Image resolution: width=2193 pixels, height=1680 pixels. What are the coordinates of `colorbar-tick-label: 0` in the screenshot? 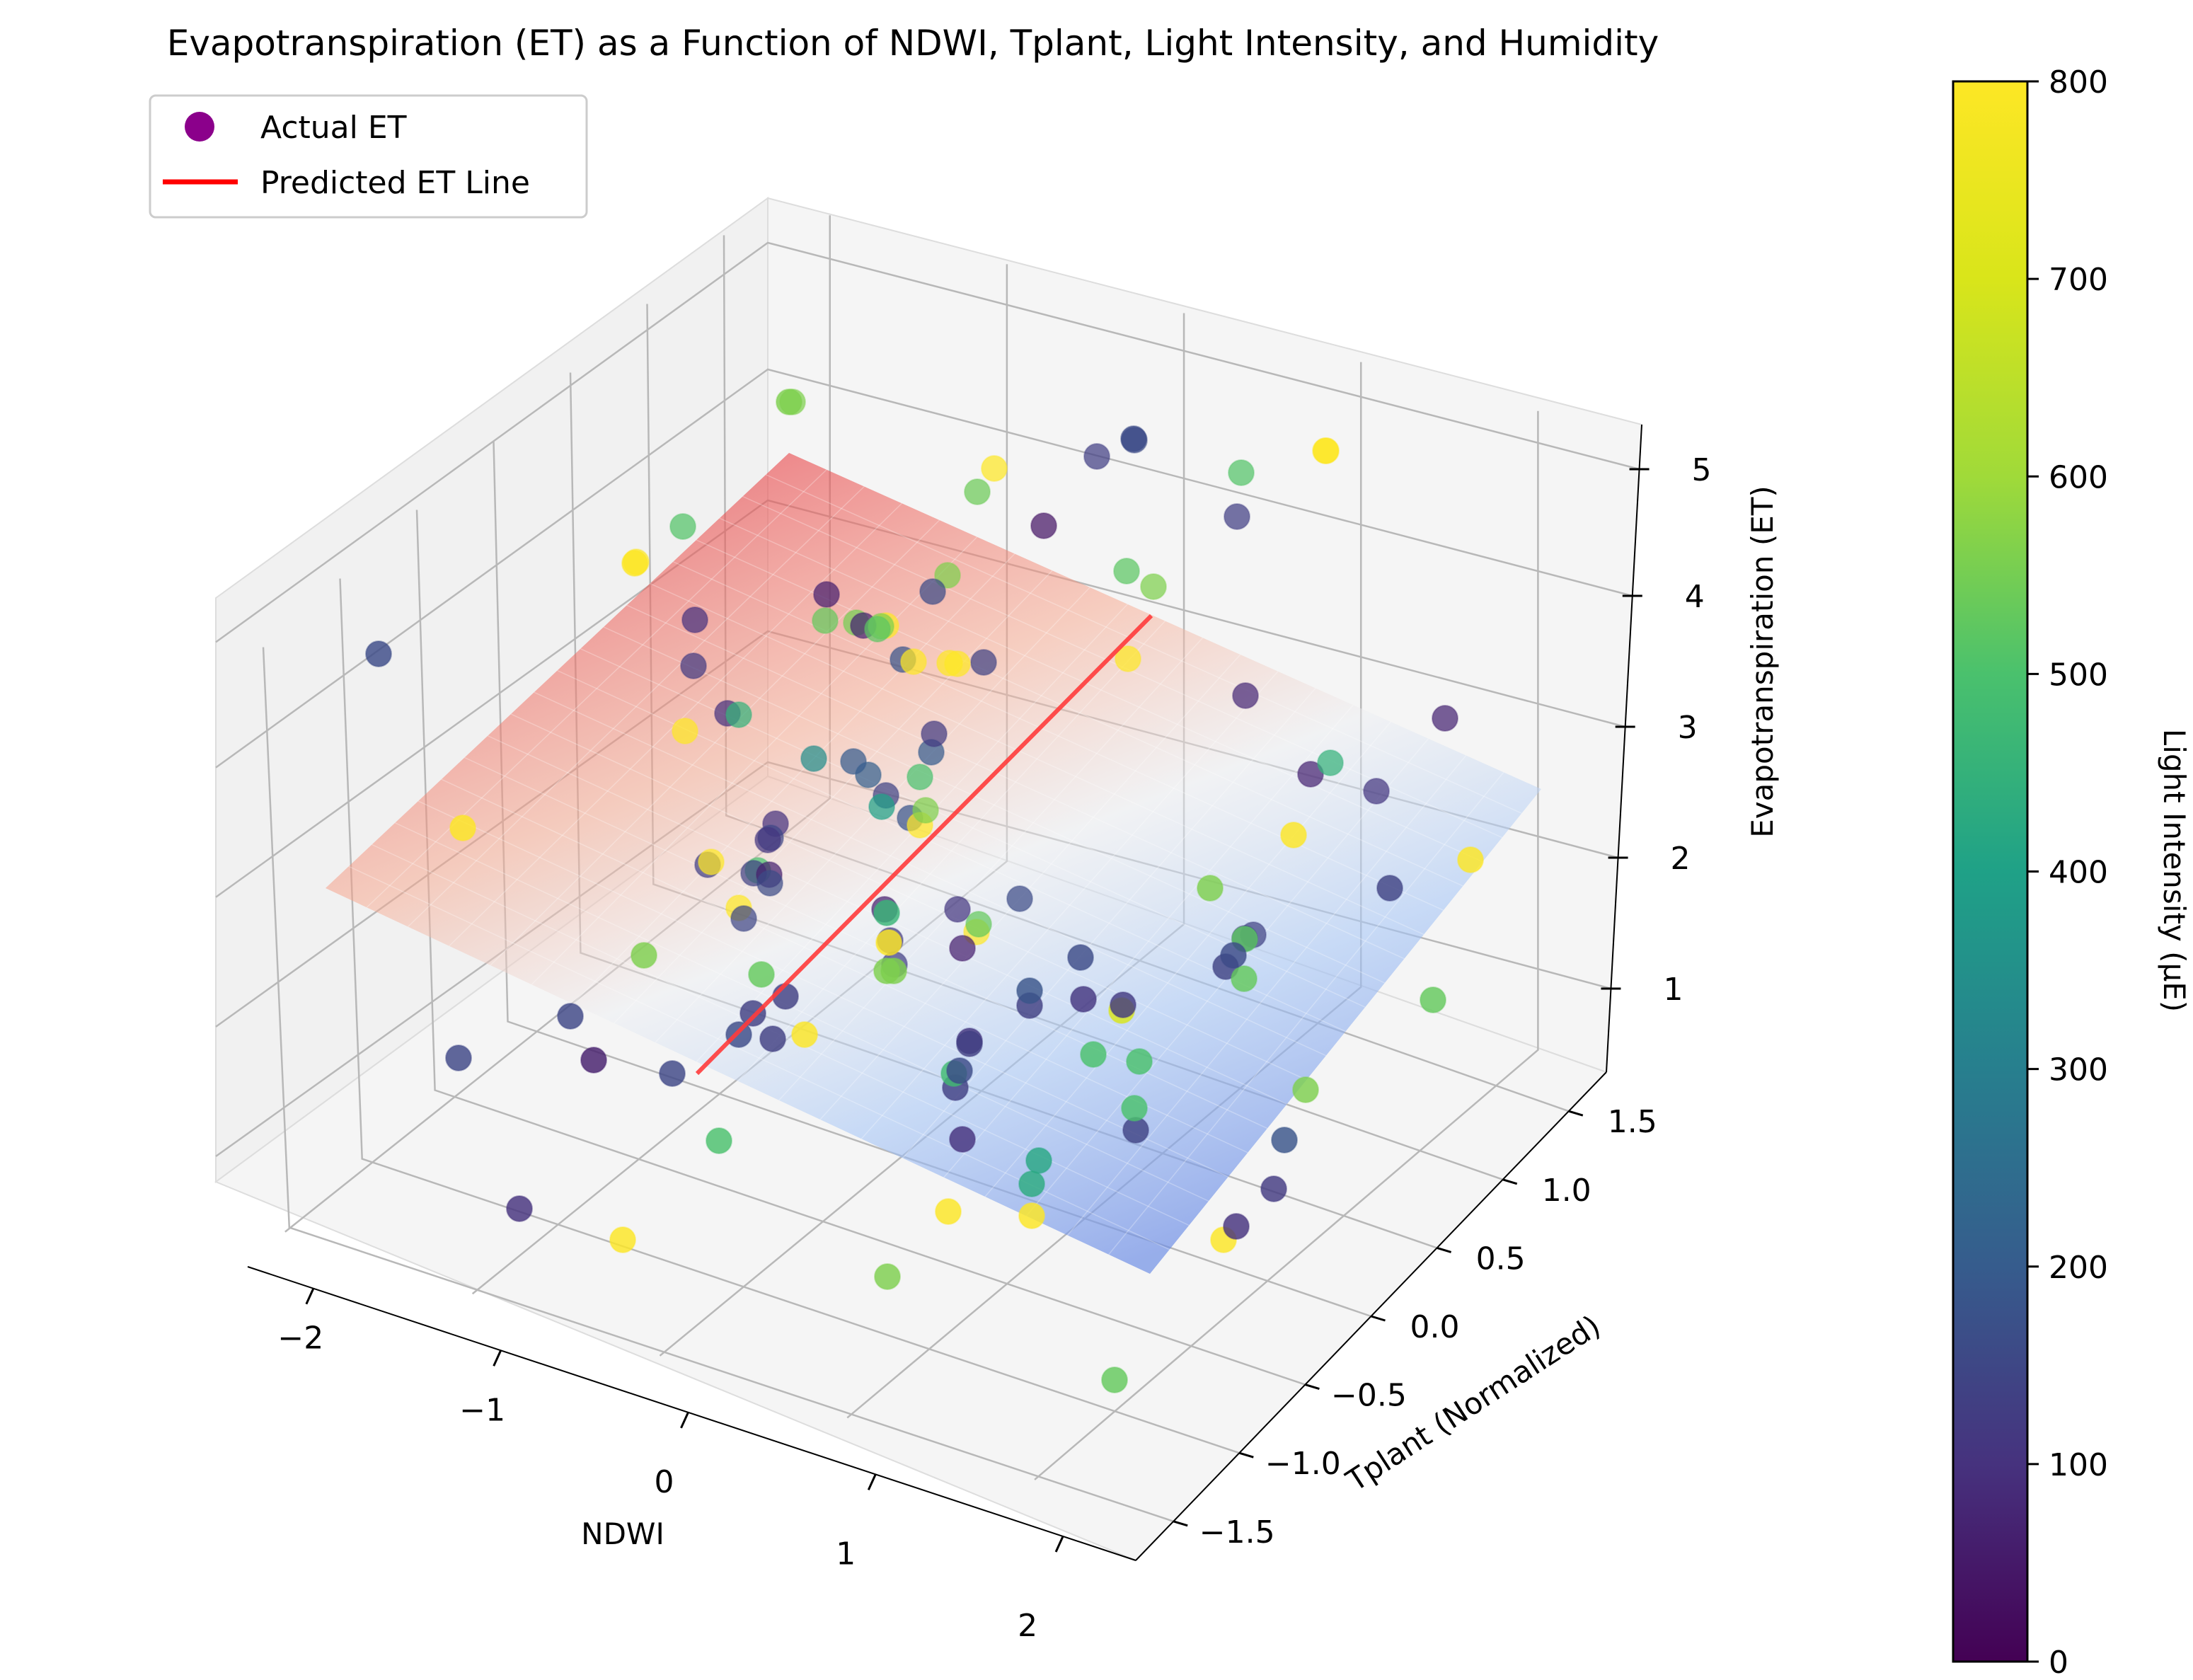 It's located at (2058, 1663).